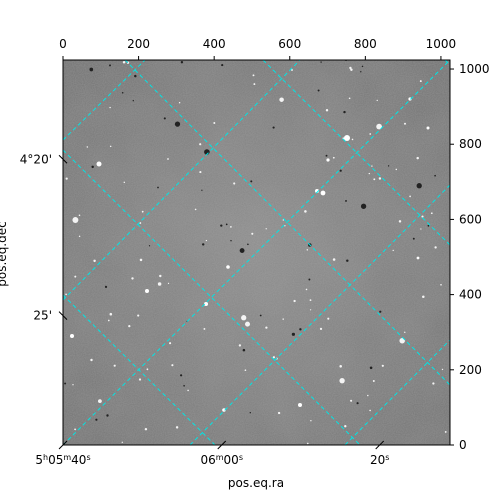 Image resolution: width=500 pixels, height=500 pixels. Describe the element at coordinates (44, 237) in the screenshot. I see `dec-axis: 4°20' 25'` at that location.